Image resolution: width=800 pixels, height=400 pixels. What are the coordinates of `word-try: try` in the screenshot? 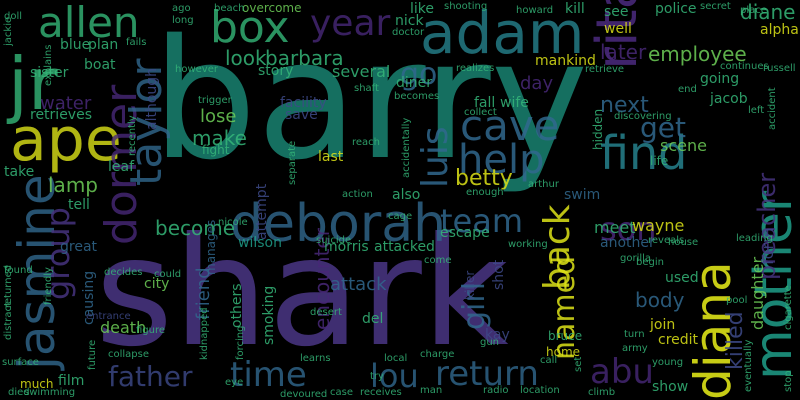 It's located at (377, 376).